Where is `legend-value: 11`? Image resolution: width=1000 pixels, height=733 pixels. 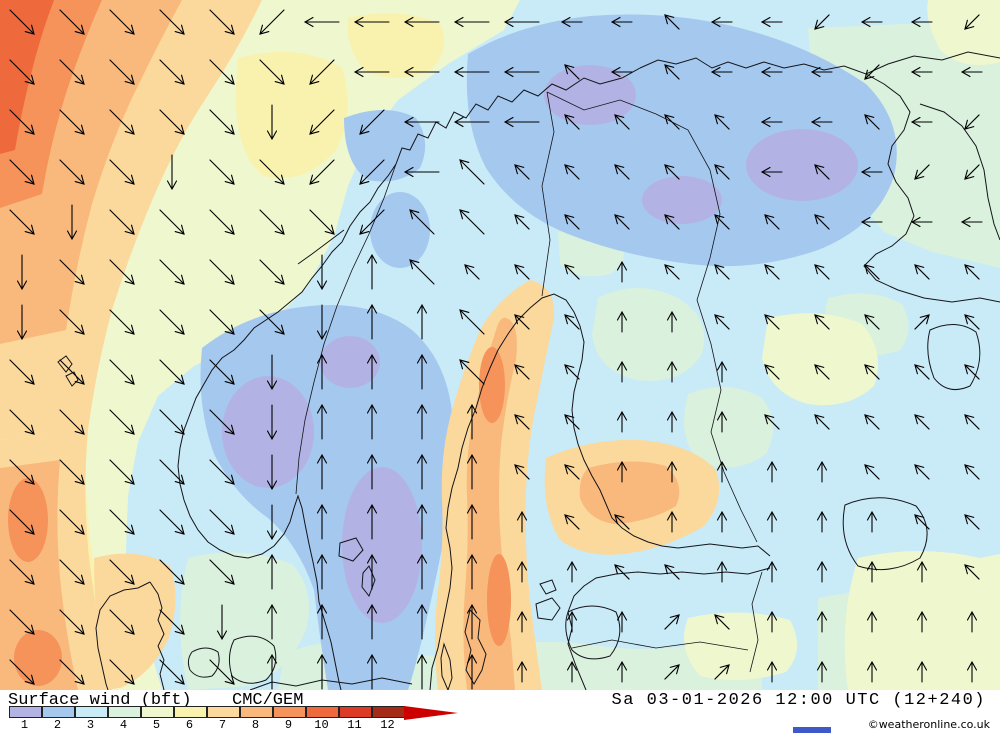 legend-value: 11 is located at coordinates (354, 725).